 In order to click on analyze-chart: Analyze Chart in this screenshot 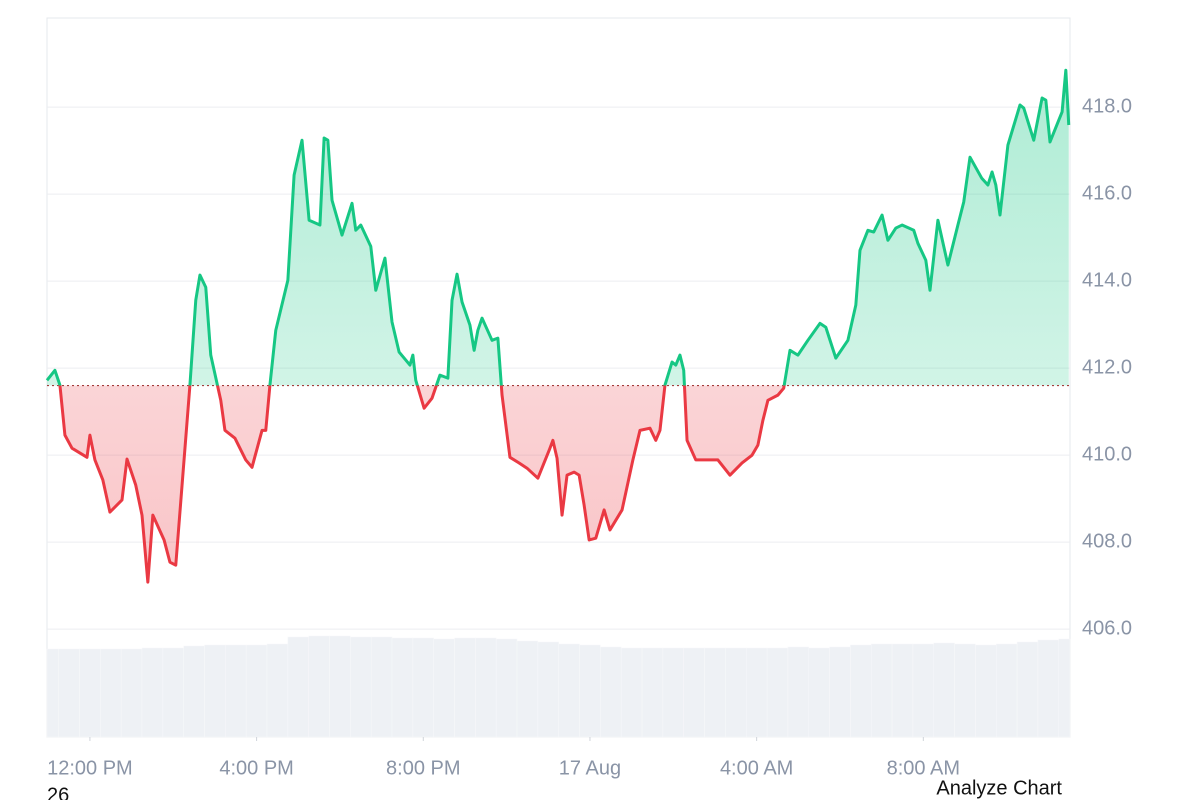, I will do `click(999, 788)`.